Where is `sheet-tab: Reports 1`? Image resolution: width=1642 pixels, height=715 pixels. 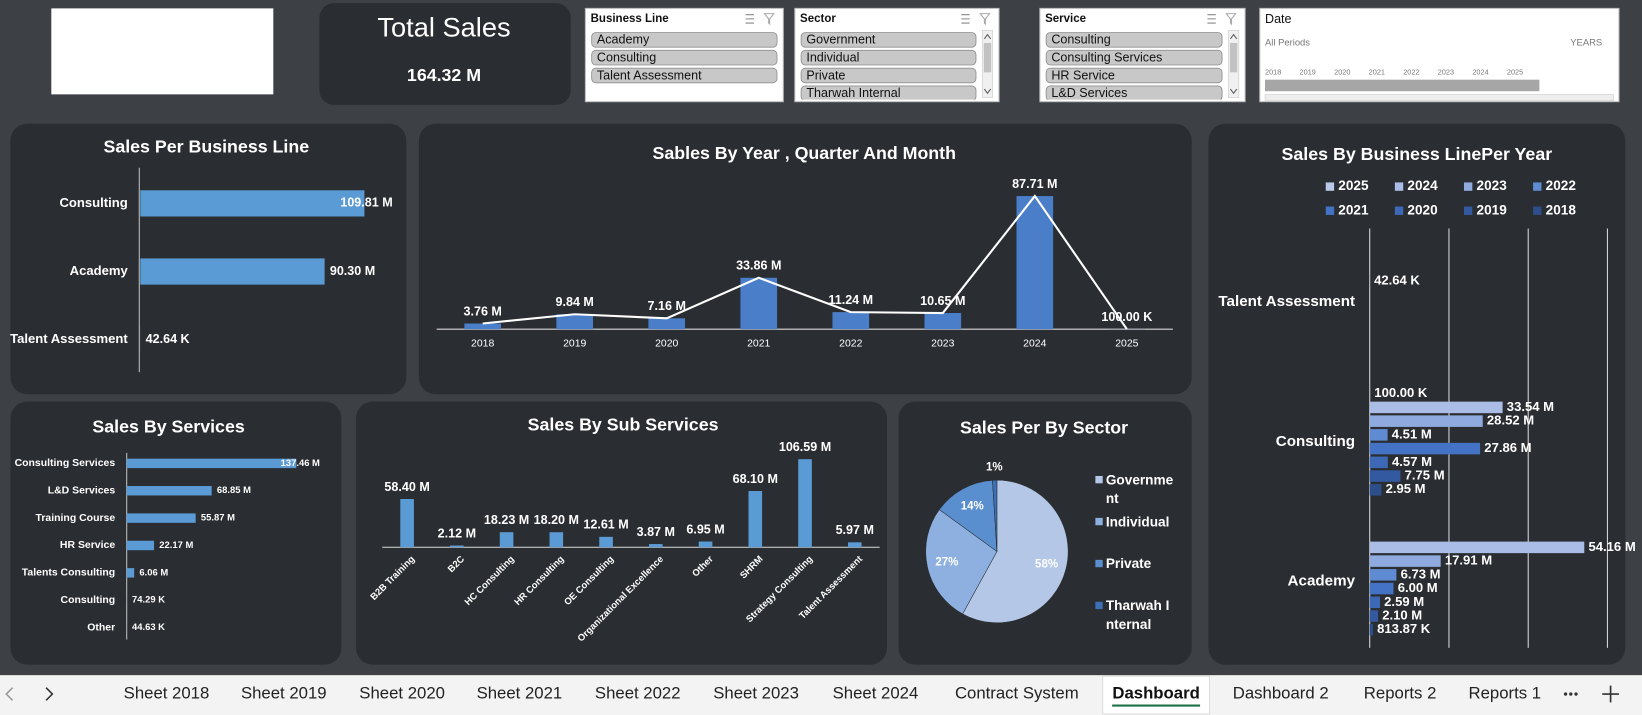 sheet-tab: Reports 1 is located at coordinates (1505, 692).